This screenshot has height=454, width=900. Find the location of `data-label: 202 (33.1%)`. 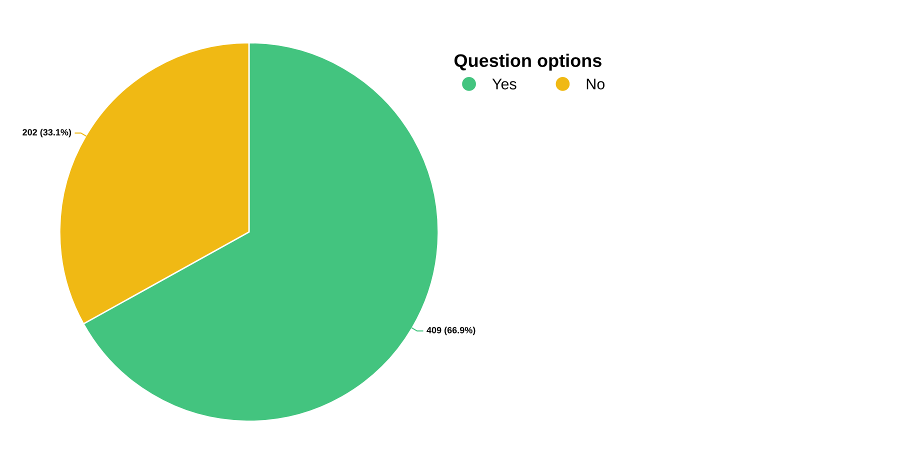

data-label: 202 (33.1%) is located at coordinates (47, 133).